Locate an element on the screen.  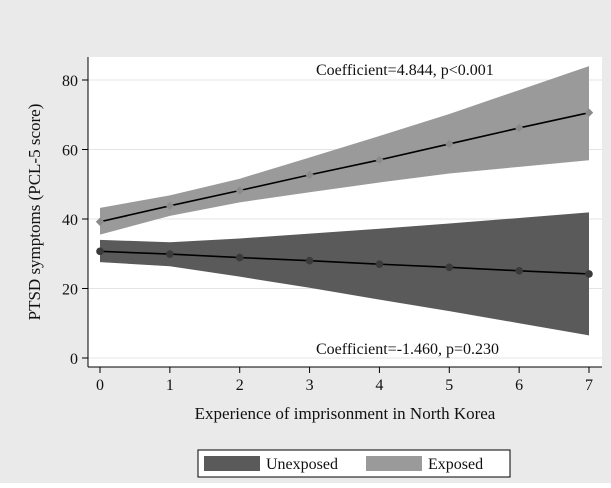
x-tick-label-6: 6 is located at coordinates (519, 385).